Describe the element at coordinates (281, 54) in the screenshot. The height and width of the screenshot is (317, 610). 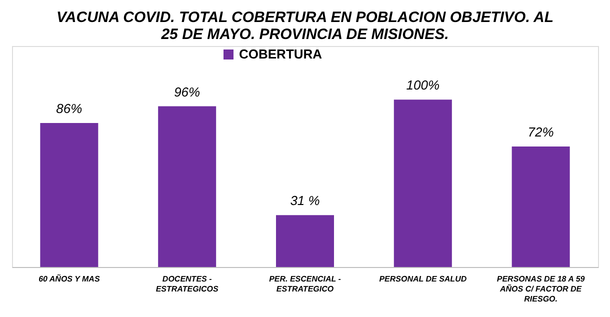
I see `legend-label: COBERTURA` at that location.